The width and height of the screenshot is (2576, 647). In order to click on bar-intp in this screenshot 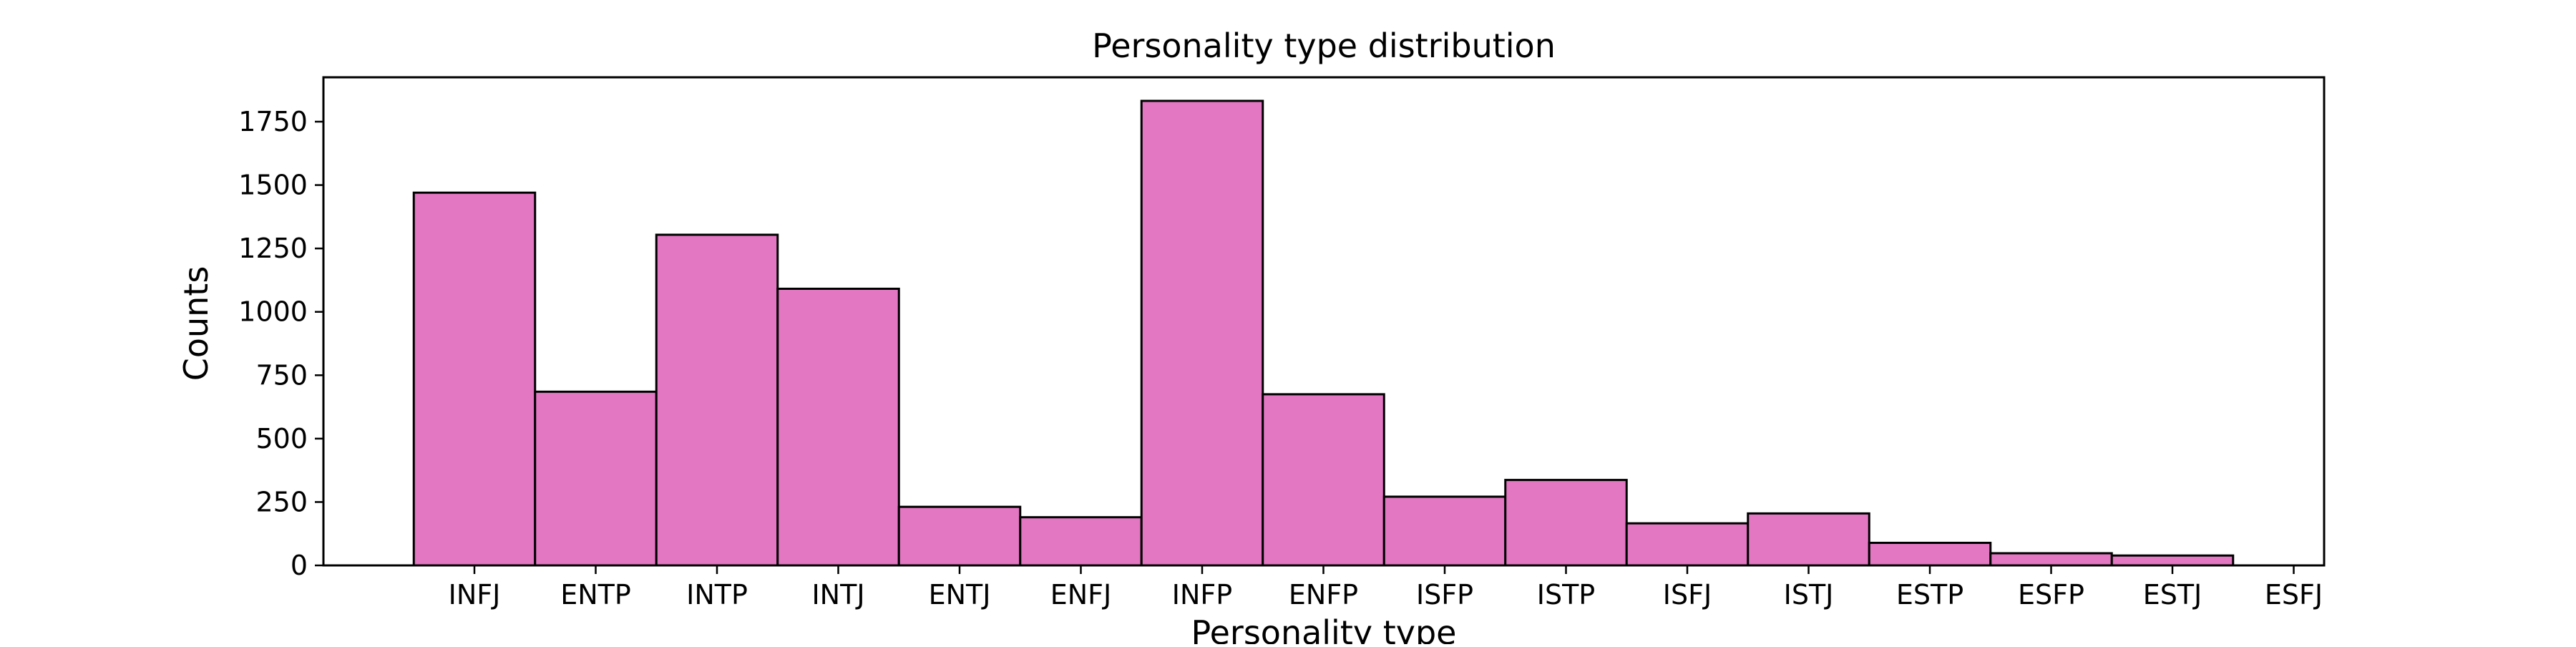, I will do `click(717, 400)`.